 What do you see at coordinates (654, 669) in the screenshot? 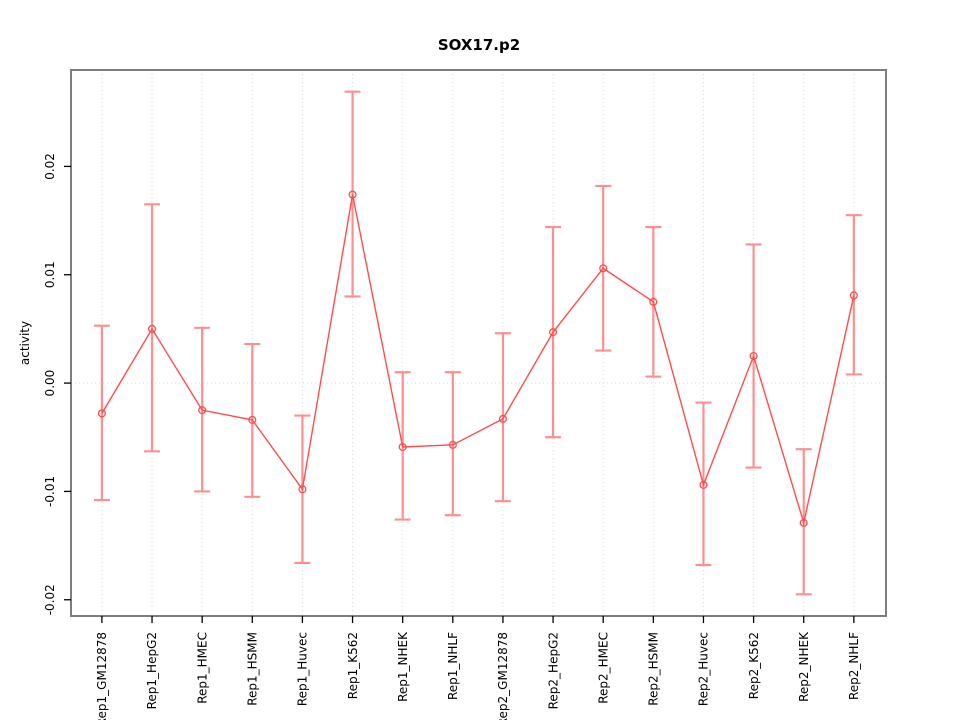
I see `x-tick-label: Rep2_HSMM` at bounding box center [654, 669].